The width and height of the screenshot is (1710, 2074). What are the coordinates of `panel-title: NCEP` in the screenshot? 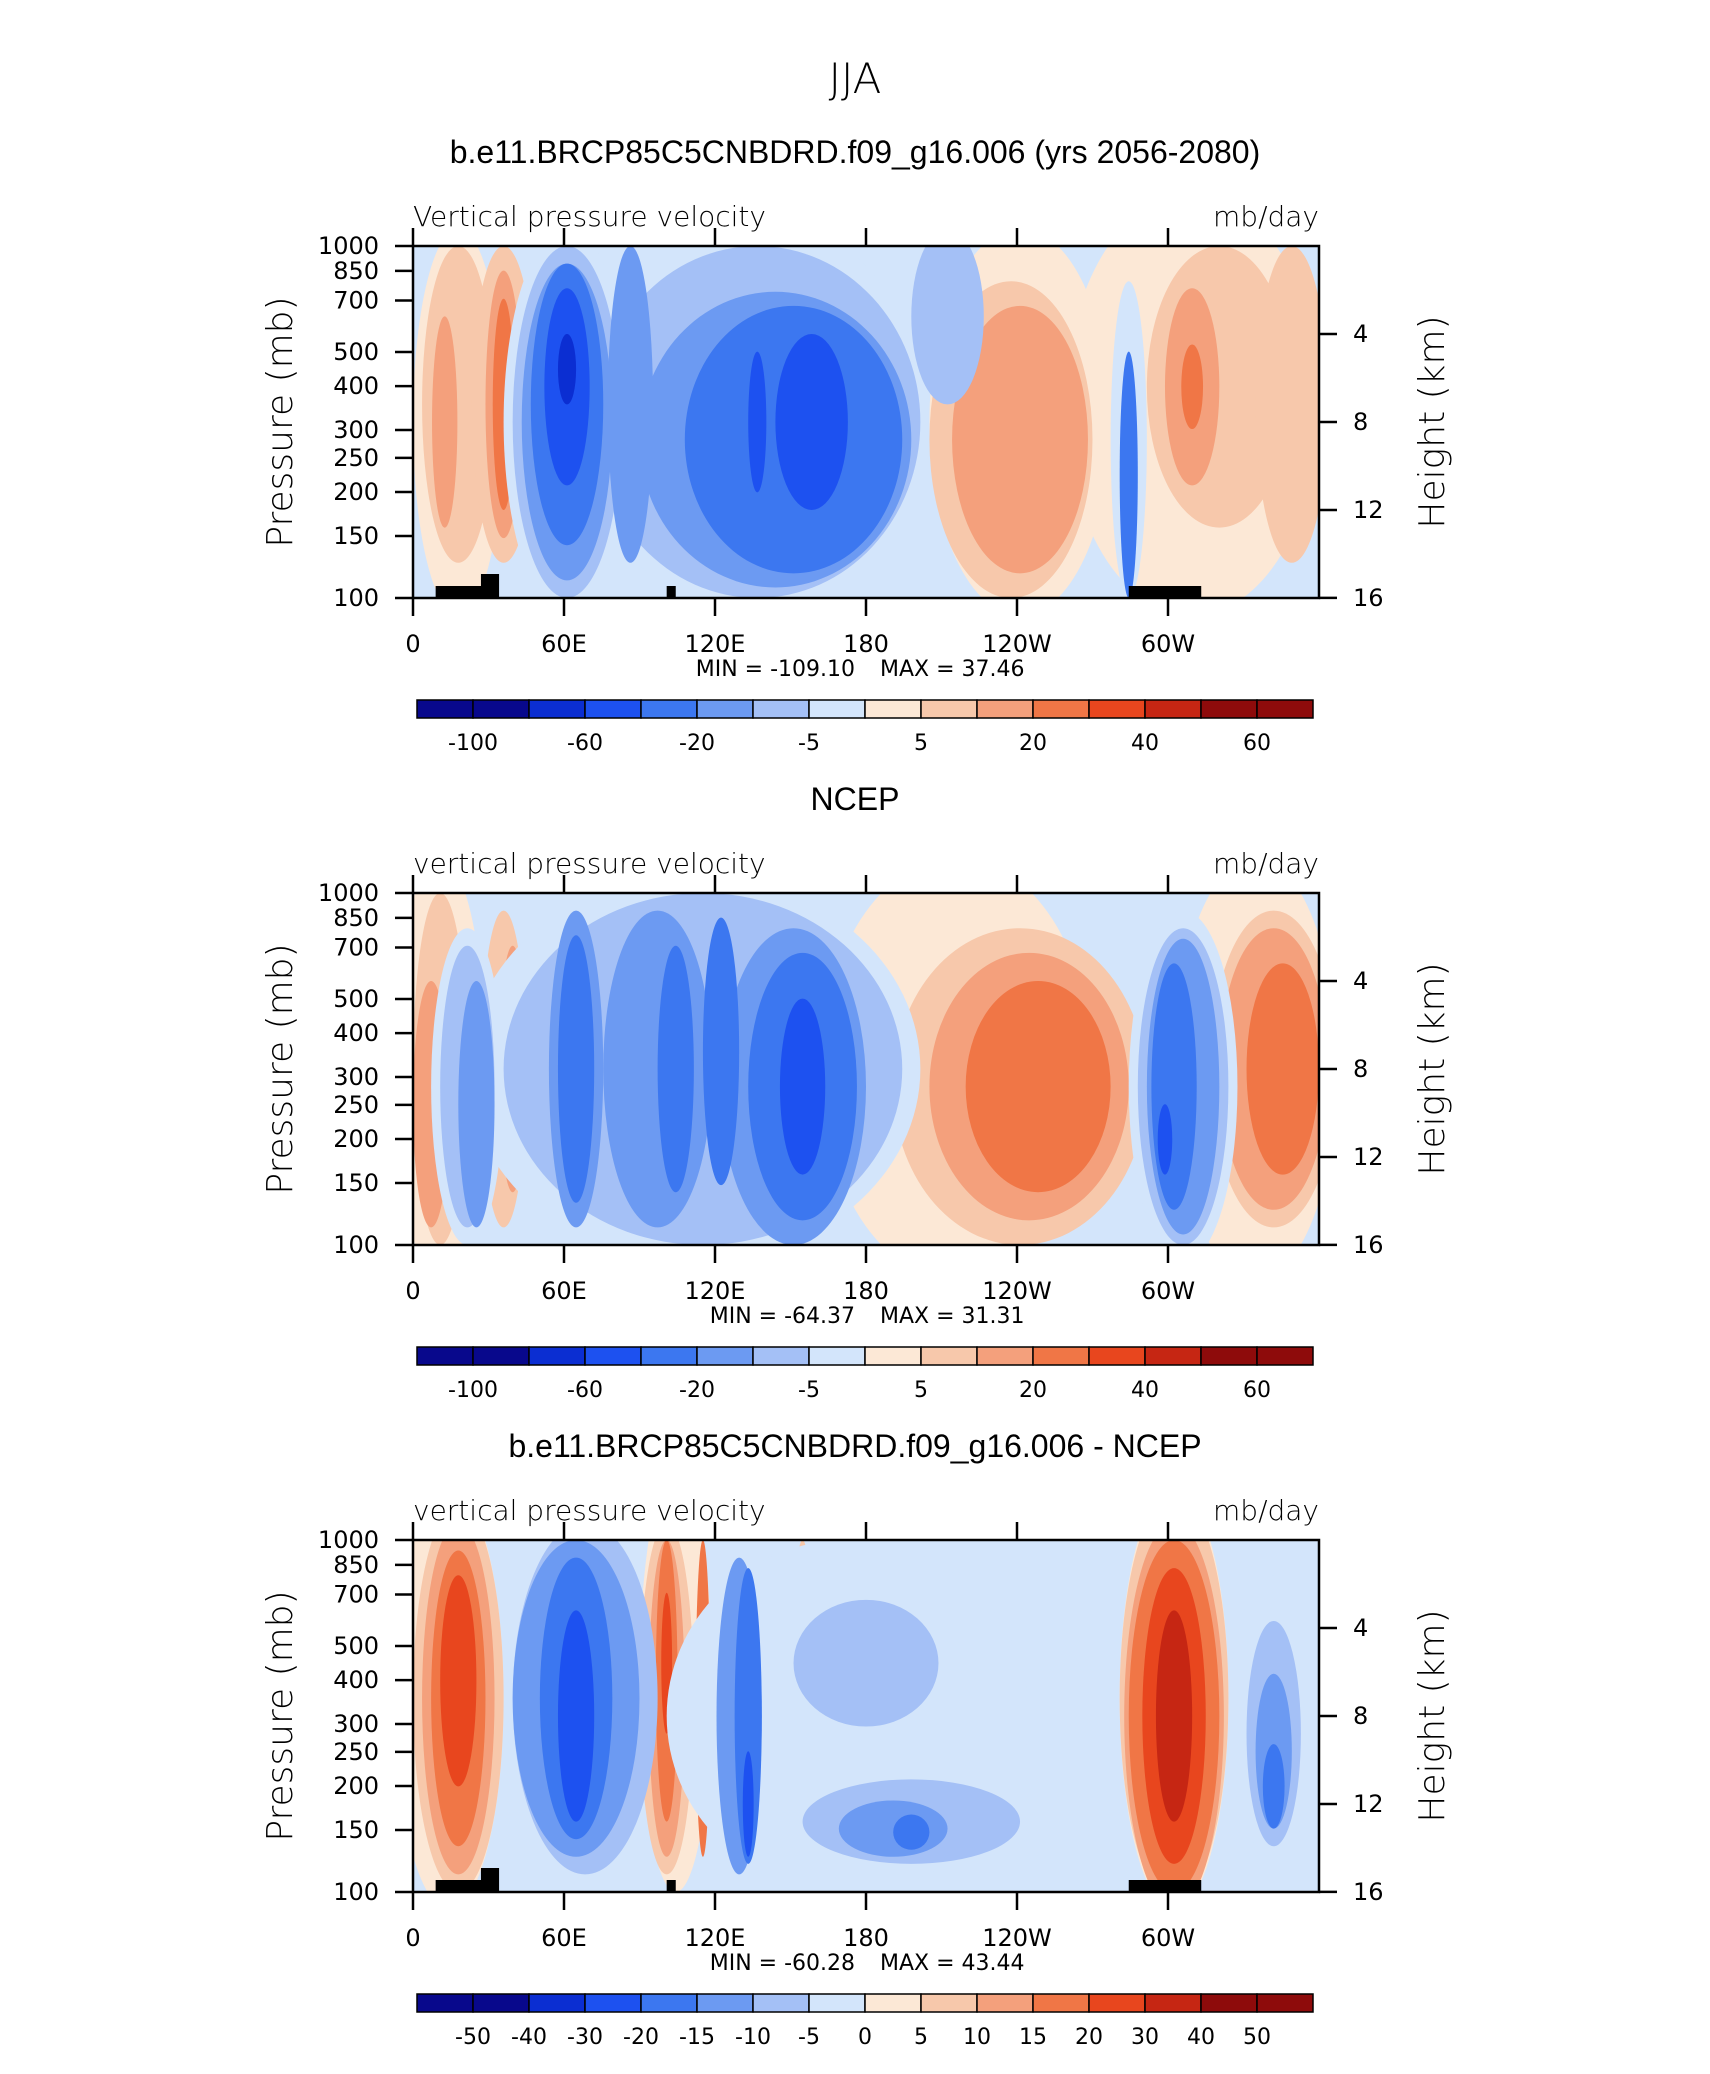 It's located at (855, 799).